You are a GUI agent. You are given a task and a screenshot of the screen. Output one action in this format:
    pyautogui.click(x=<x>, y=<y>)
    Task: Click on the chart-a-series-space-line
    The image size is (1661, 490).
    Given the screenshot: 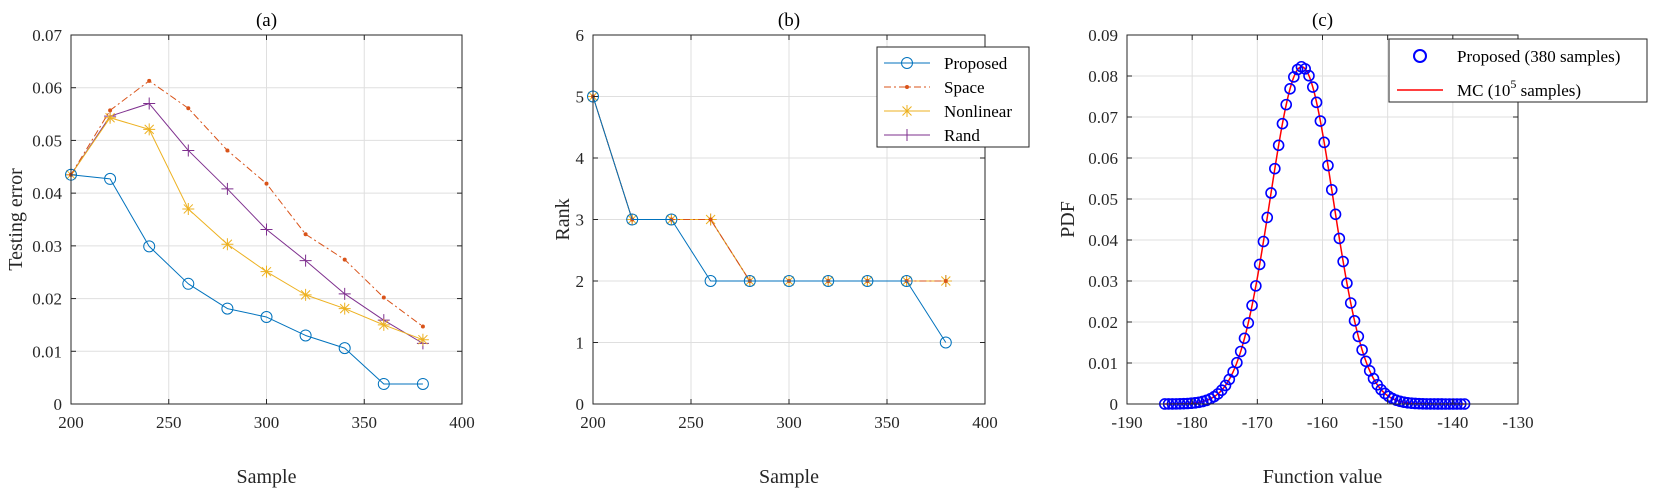 What is the action you would take?
    pyautogui.click(x=247, y=203)
    